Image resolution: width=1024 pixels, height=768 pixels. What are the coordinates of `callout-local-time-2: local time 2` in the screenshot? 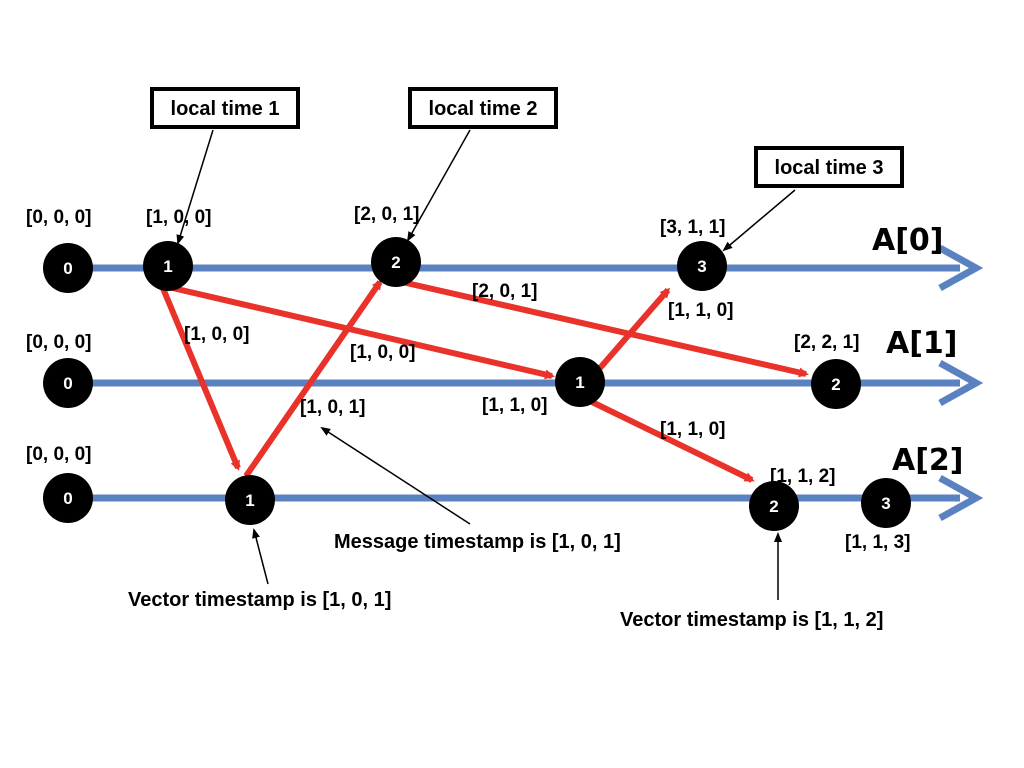 It's located at (483, 108).